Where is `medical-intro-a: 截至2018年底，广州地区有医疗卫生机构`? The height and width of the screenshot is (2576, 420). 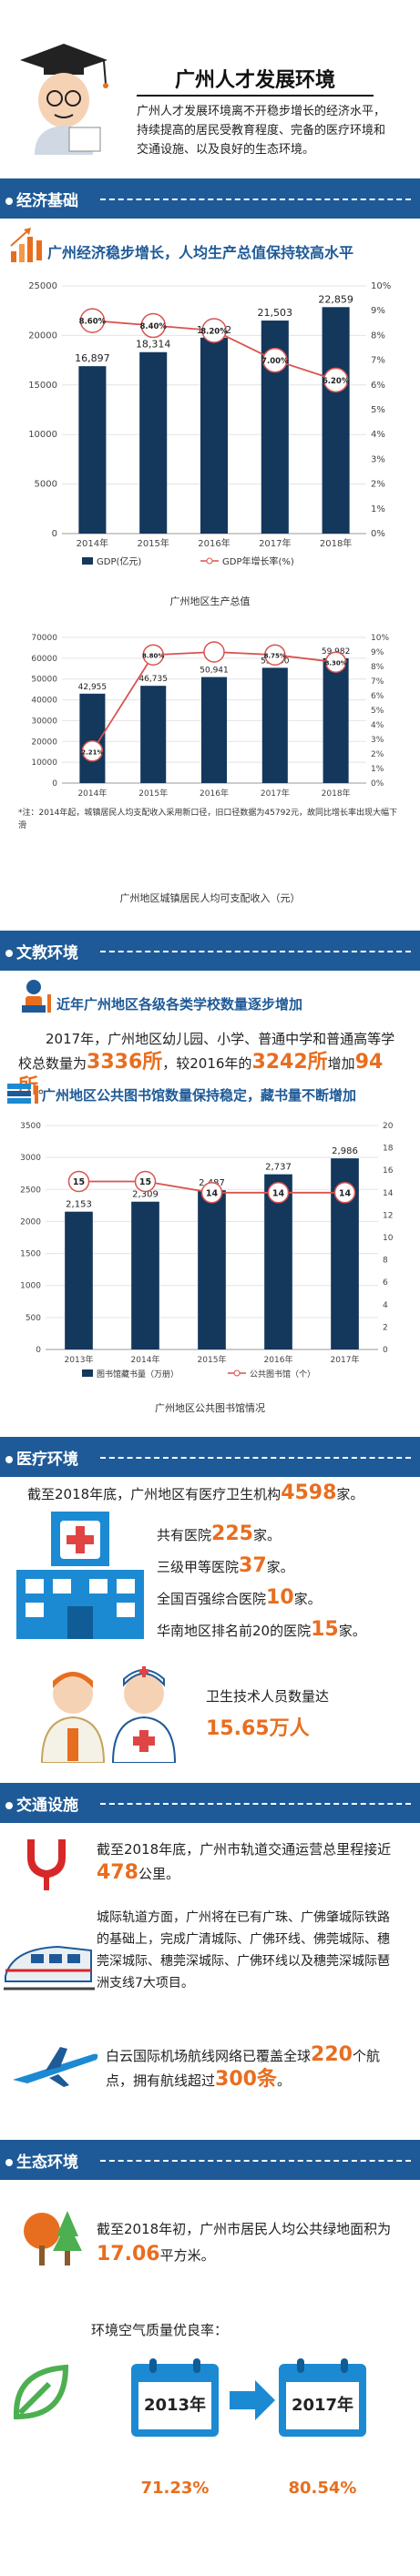
medical-intro-a: 截至2018年底，广州地区有医疗卫生机构 is located at coordinates (155, 1494).